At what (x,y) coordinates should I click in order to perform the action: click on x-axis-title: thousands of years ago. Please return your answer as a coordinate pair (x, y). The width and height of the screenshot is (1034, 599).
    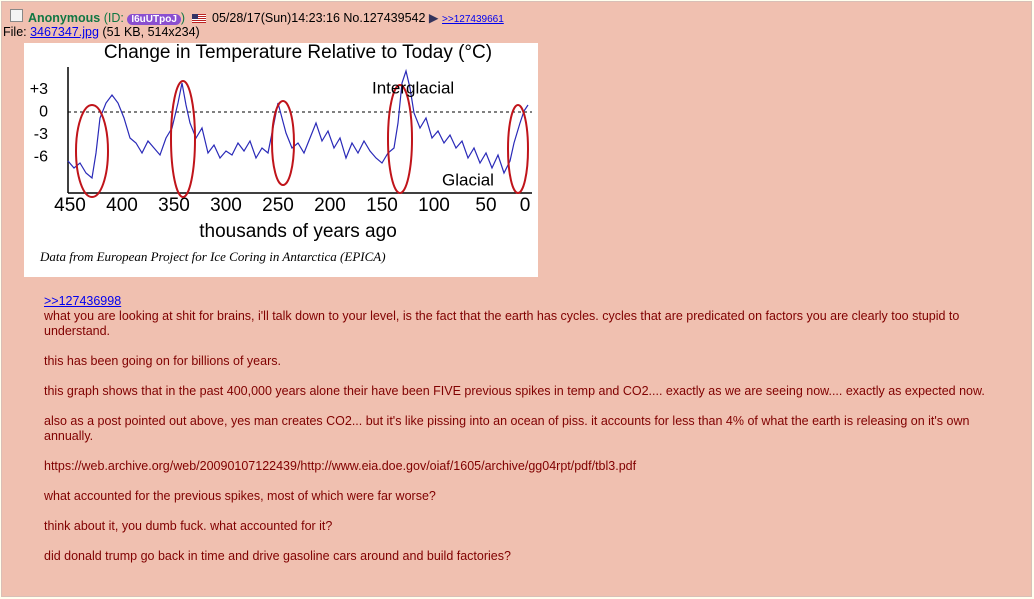
    Looking at the image, I should click on (298, 231).